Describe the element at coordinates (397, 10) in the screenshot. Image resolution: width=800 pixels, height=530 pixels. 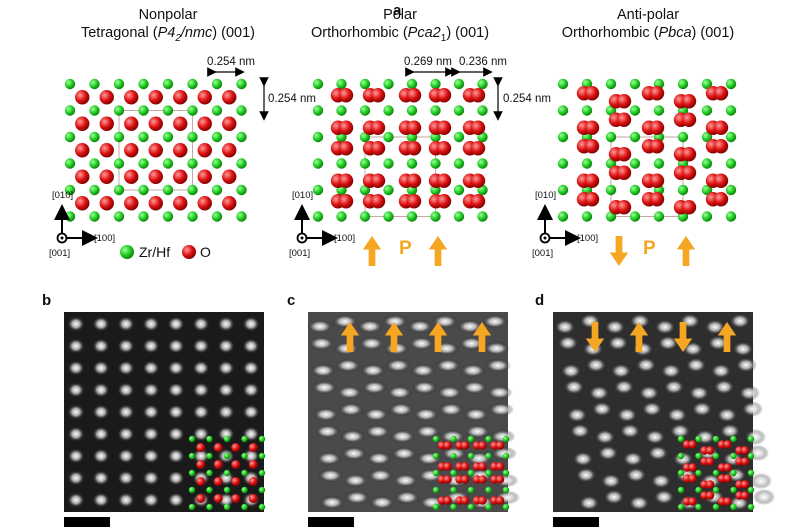
I see `panel-letter-a: a` at that location.